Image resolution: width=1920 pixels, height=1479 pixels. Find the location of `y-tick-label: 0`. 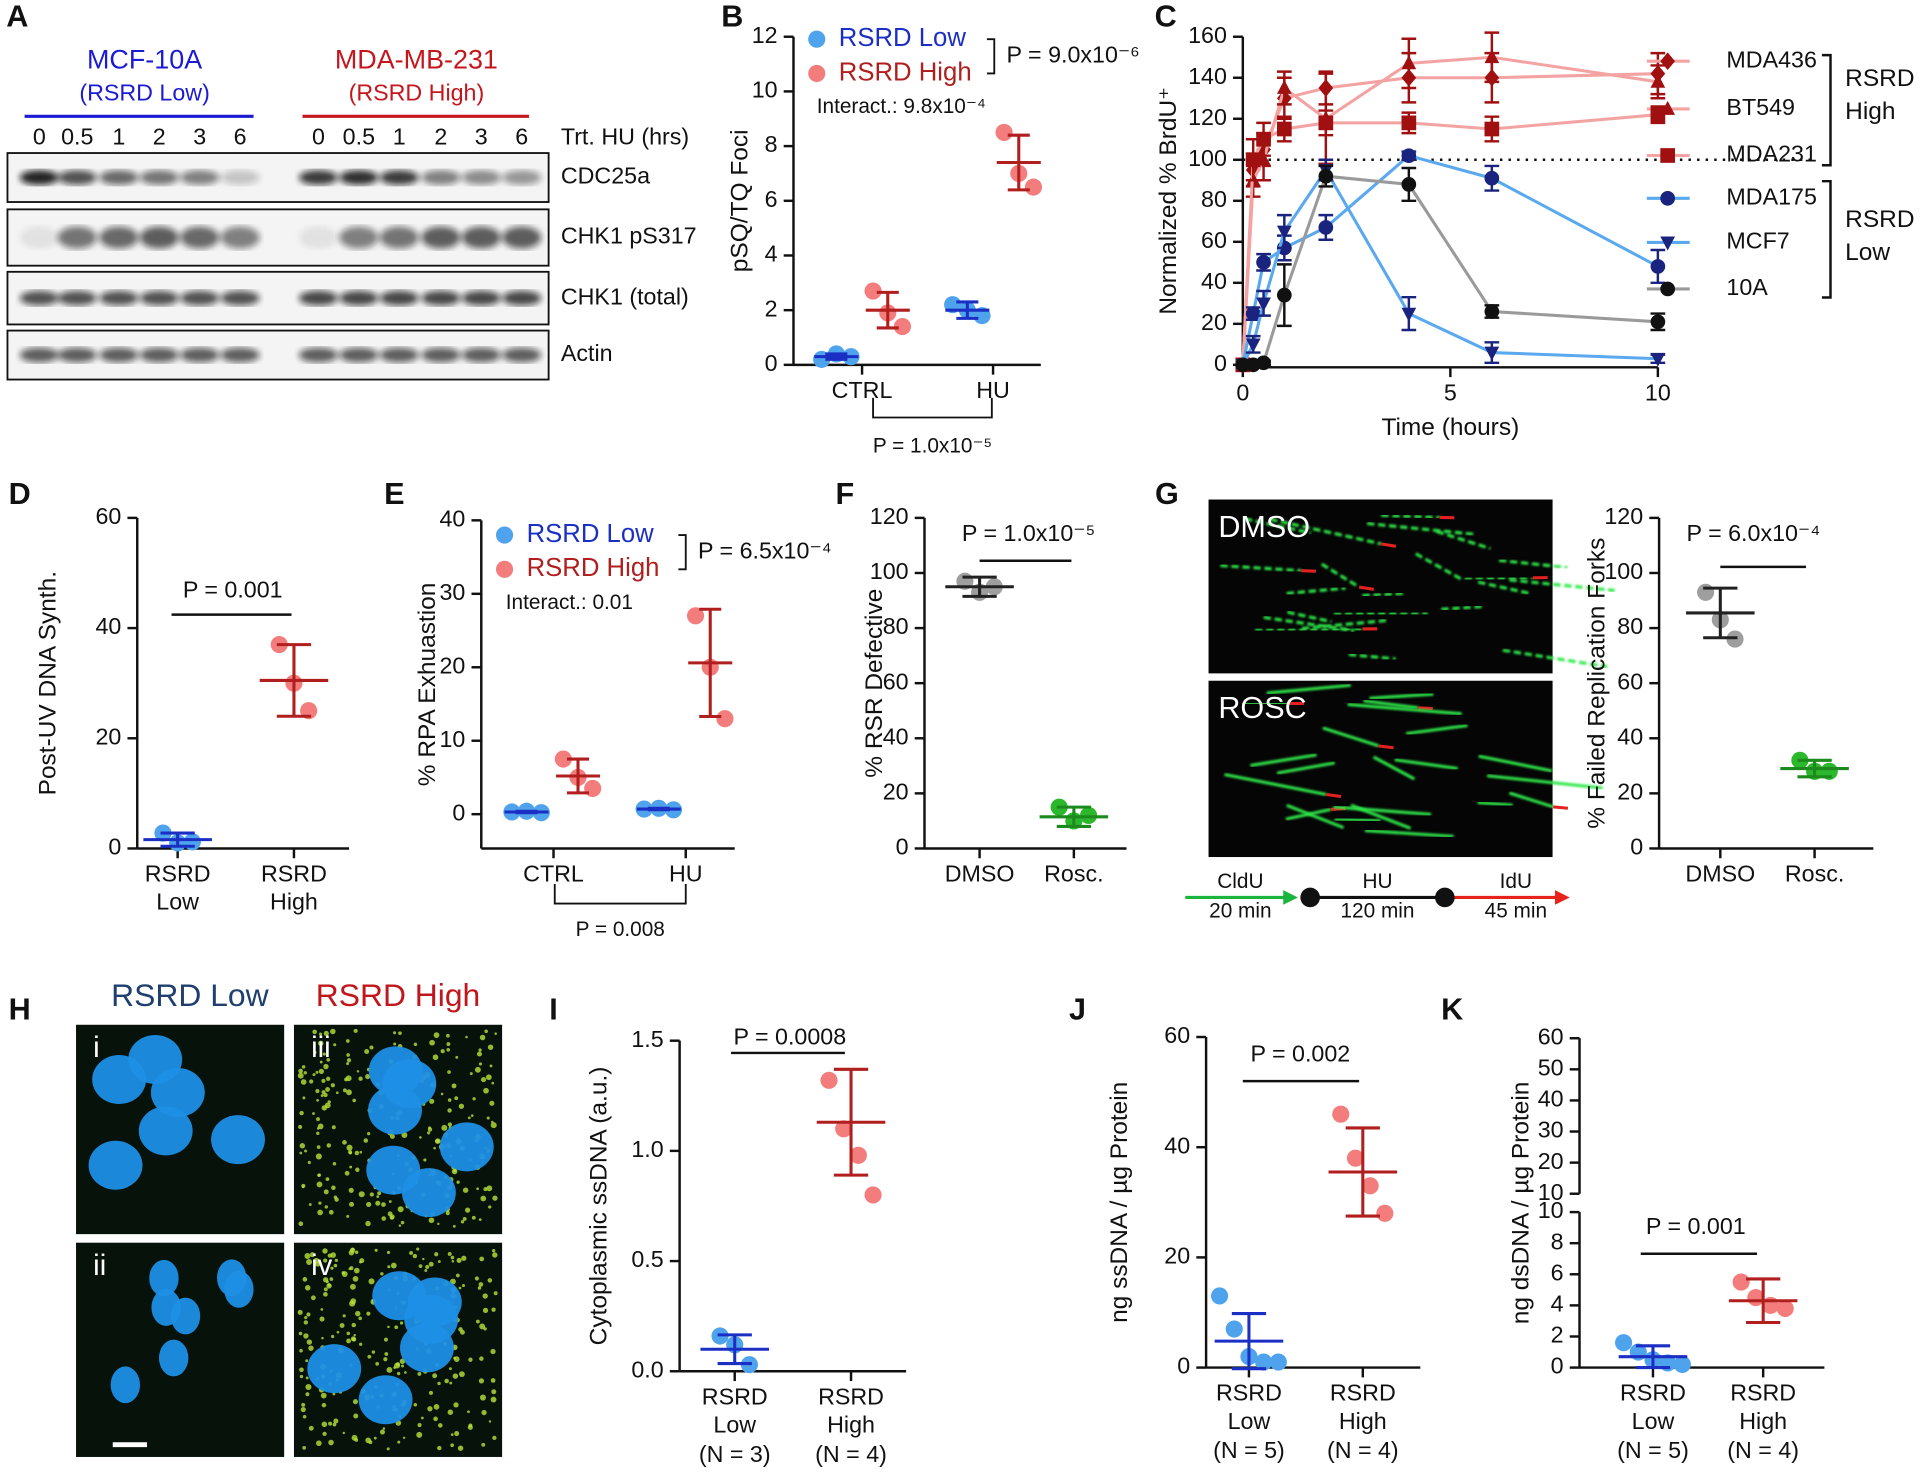

y-tick-label: 0 is located at coordinates (1183, 1366).